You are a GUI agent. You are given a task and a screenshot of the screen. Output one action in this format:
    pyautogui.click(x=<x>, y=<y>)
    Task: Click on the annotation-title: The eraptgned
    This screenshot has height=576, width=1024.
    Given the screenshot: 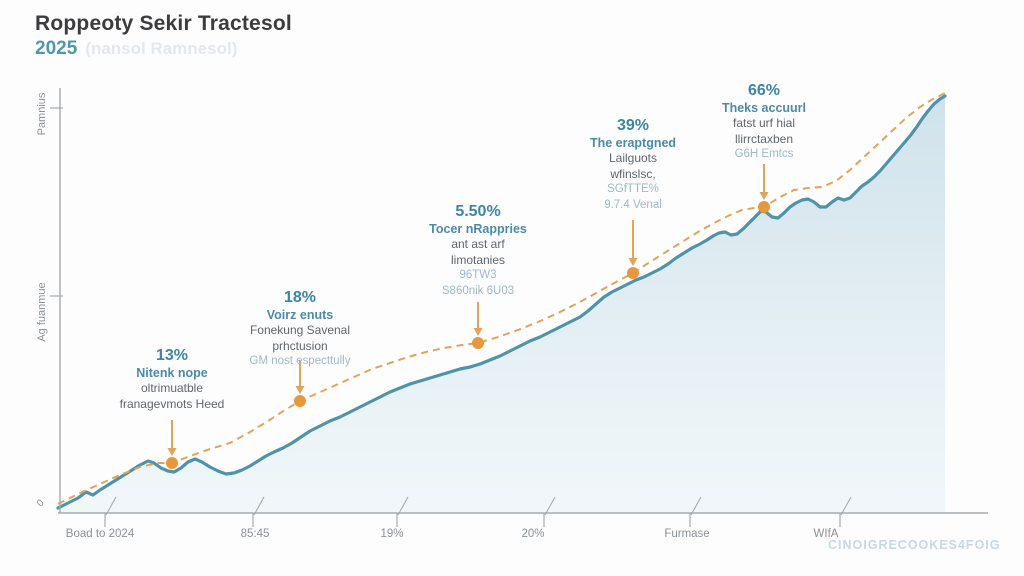 What is the action you would take?
    pyautogui.click(x=633, y=142)
    